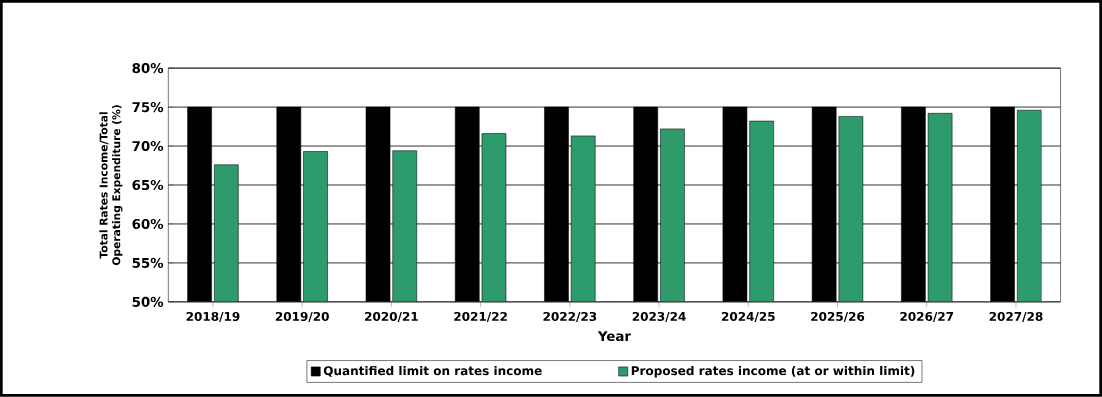  Describe the element at coordinates (391, 317) in the screenshot. I see `x-tick-label: 2020/21` at that location.